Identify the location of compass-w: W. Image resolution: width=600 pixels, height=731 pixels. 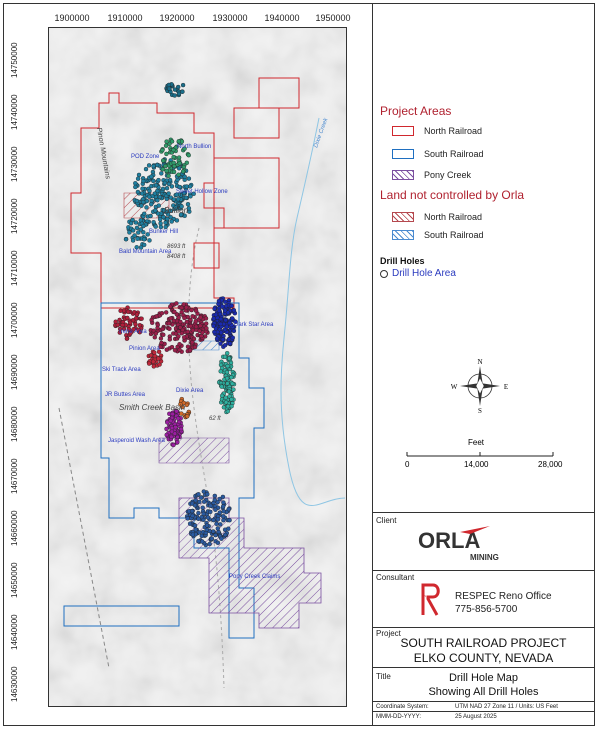
(454, 387).